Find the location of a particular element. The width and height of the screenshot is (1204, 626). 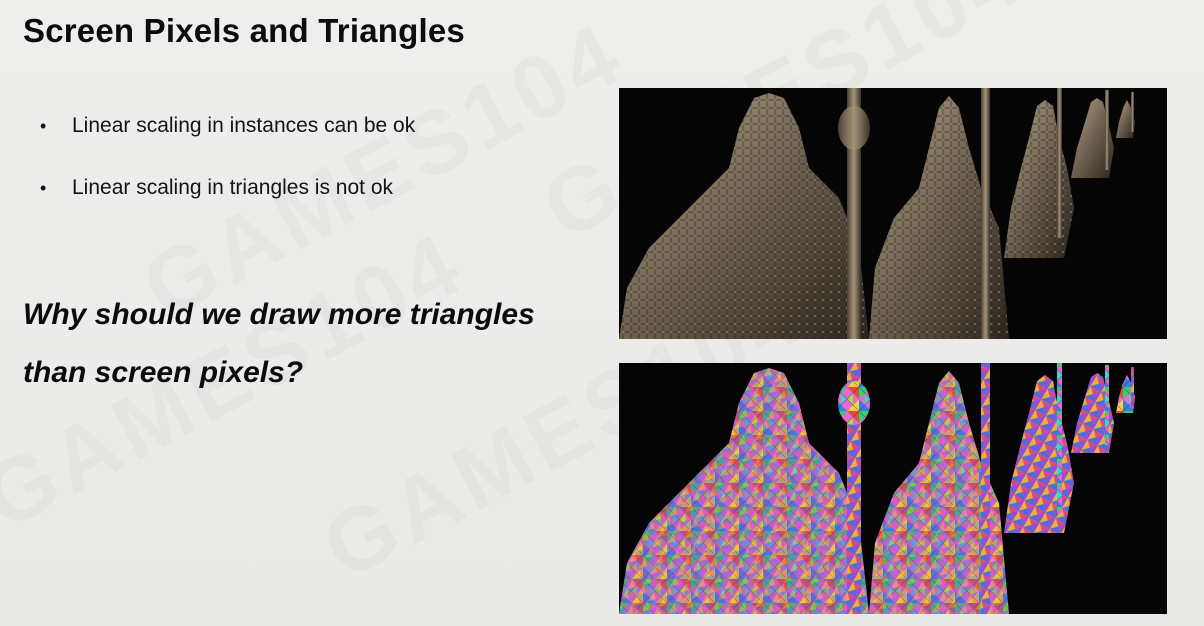

question-line: Why should we draw more triangles is located at coordinates (279, 314).